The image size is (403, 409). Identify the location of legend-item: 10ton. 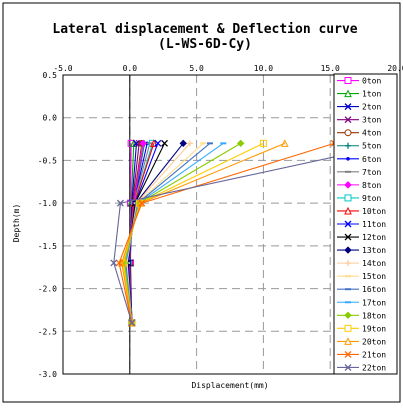
(361, 211).